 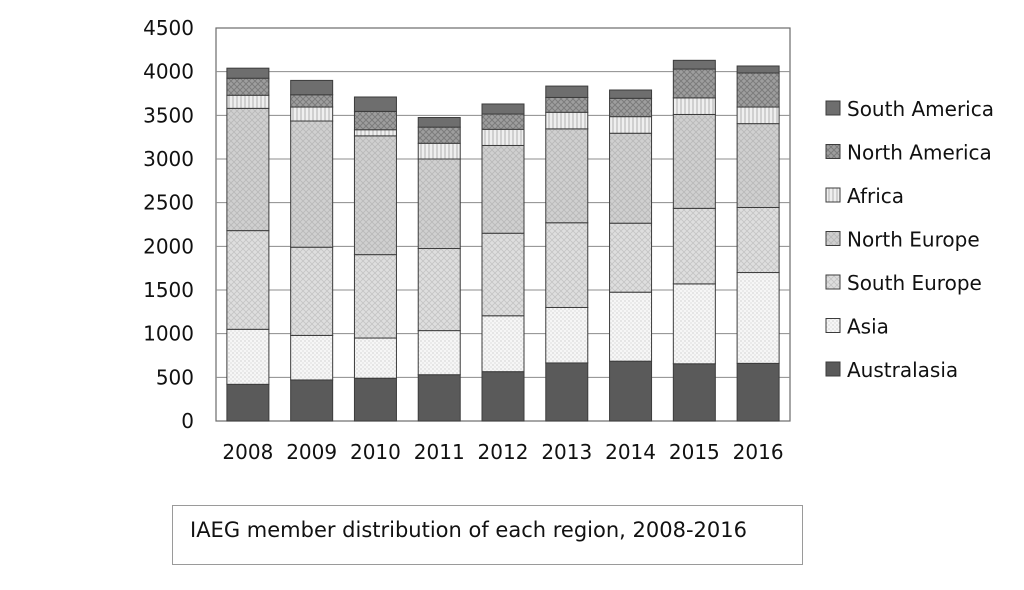 What do you see at coordinates (913, 240) in the screenshot?
I see `legend-label: North Europe` at bounding box center [913, 240].